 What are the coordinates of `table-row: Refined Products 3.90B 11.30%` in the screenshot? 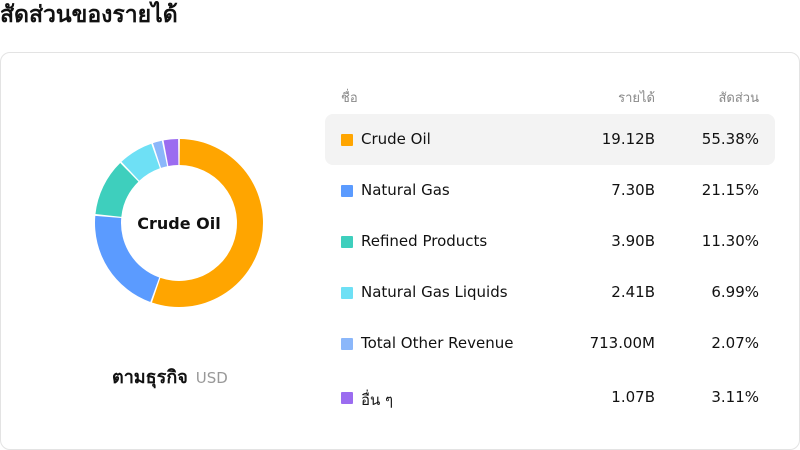 It's located at (550, 241).